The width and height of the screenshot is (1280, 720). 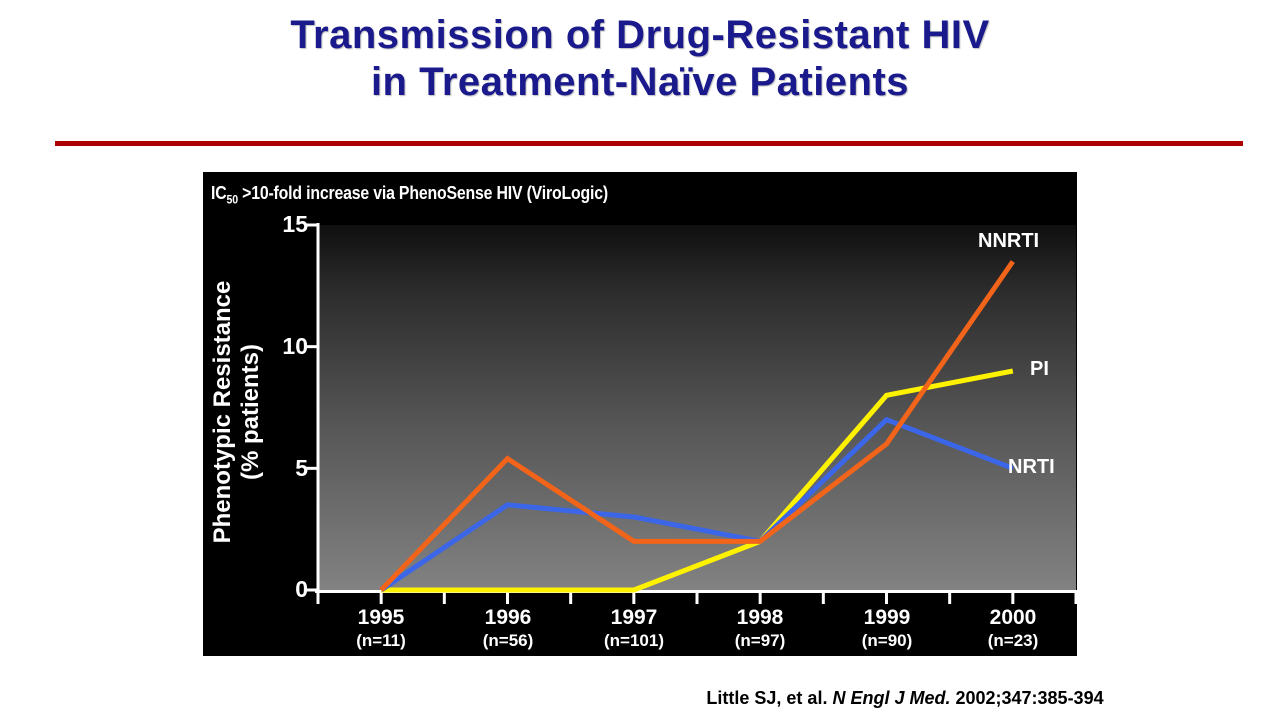 What do you see at coordinates (640, 35) in the screenshot?
I see `slide-title-line1: Transmission of Drug-Resistant HIV` at bounding box center [640, 35].